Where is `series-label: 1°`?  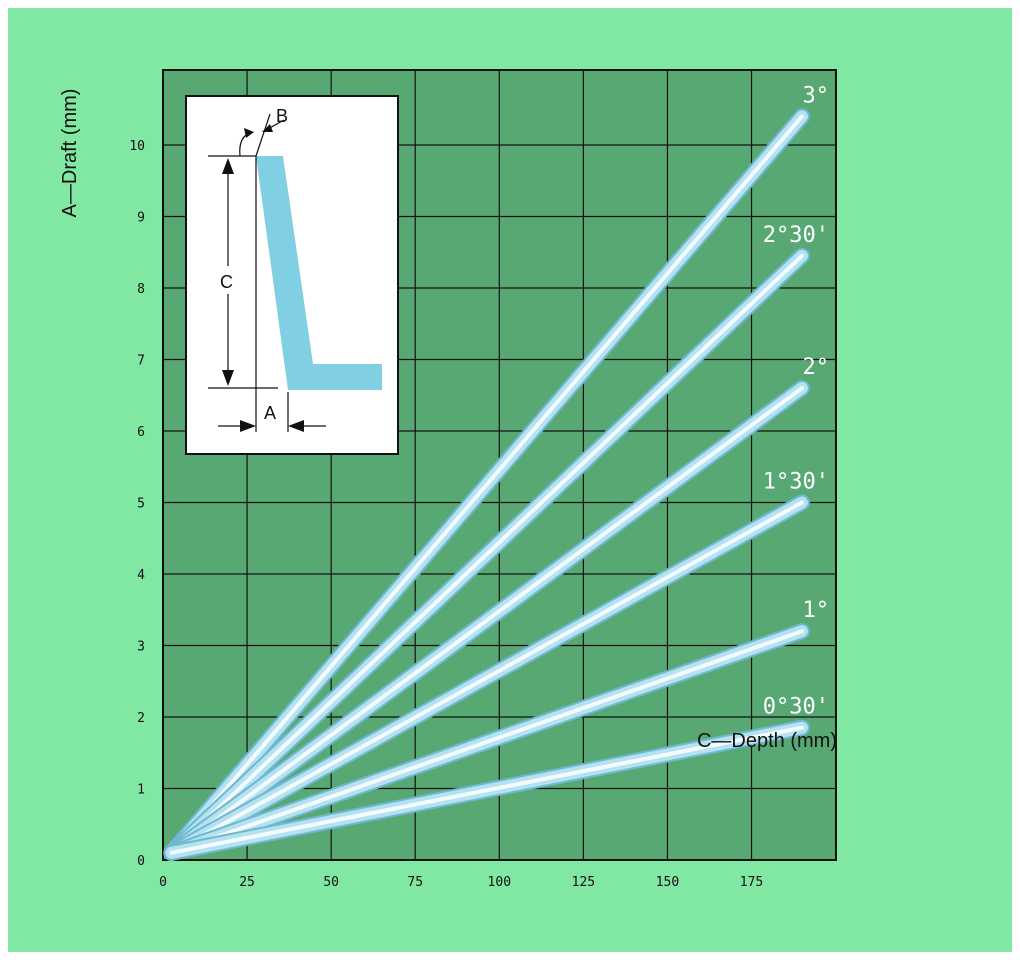 series-label: 1° is located at coordinates (816, 610).